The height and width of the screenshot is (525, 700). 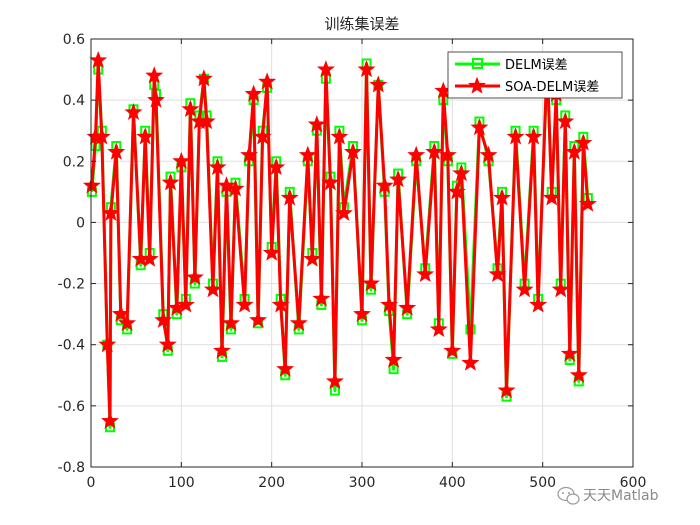 I want to click on legend-label-soa-delm: SOA-DELM误差, so click(x=552, y=87).